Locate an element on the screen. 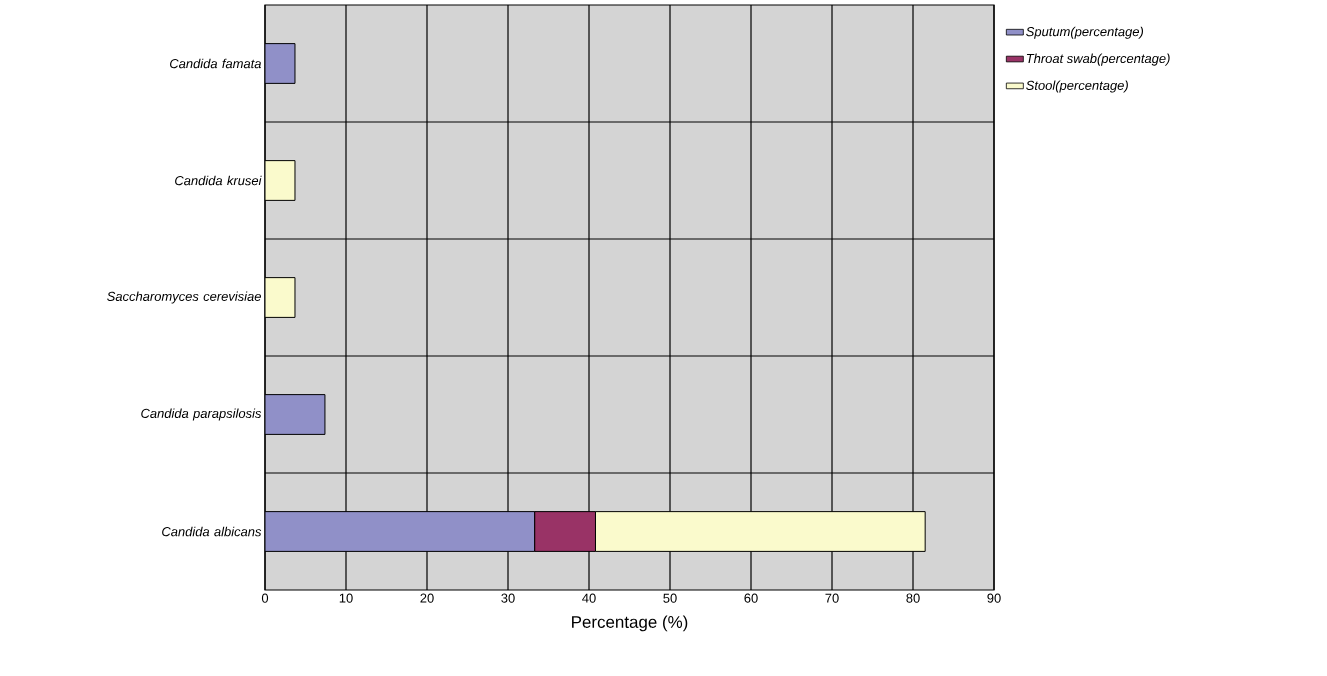  legend-label: Throat swab(percentage) is located at coordinates (1098, 59).